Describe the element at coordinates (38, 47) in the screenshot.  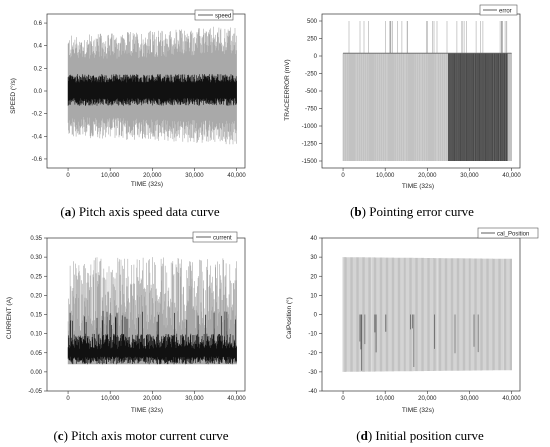
I see `chart-a-y-tick-label-5: 0.4` at that location.